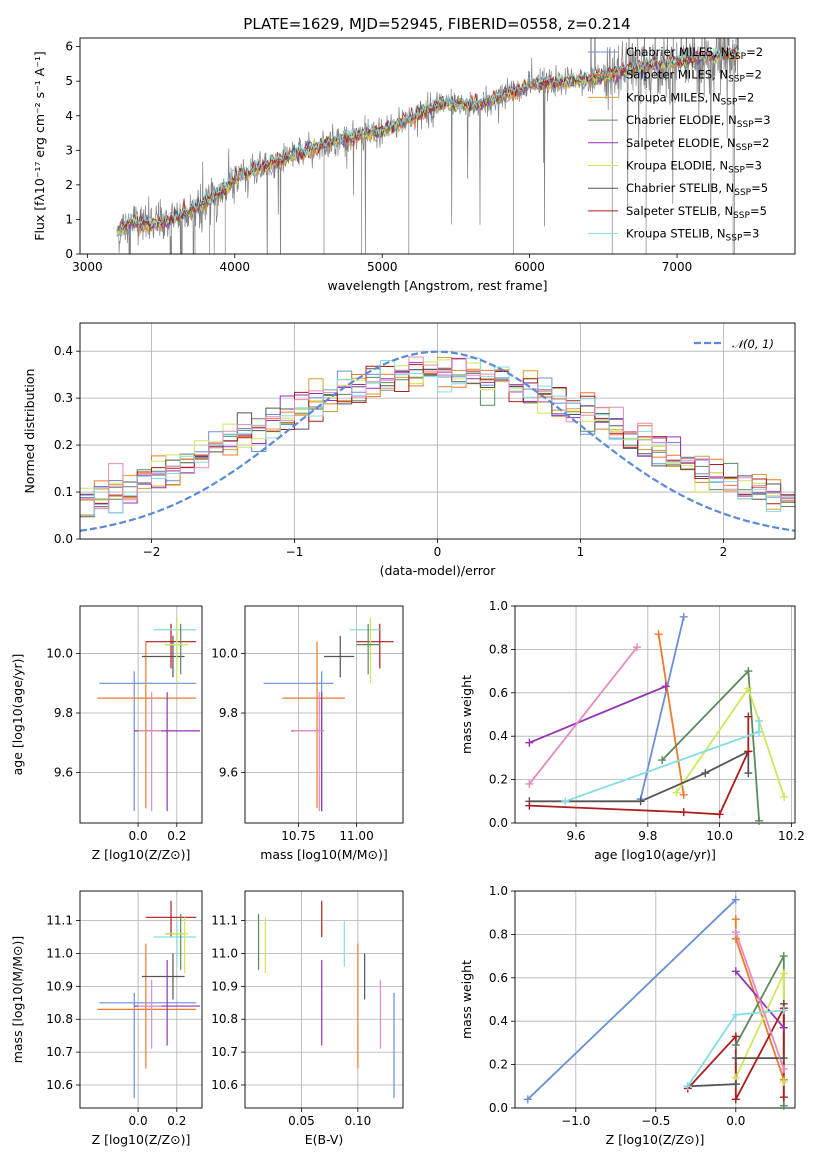  What do you see at coordinates (438, 570) in the screenshot?
I see `residuals-xlabel: (data-model)/error` at bounding box center [438, 570].